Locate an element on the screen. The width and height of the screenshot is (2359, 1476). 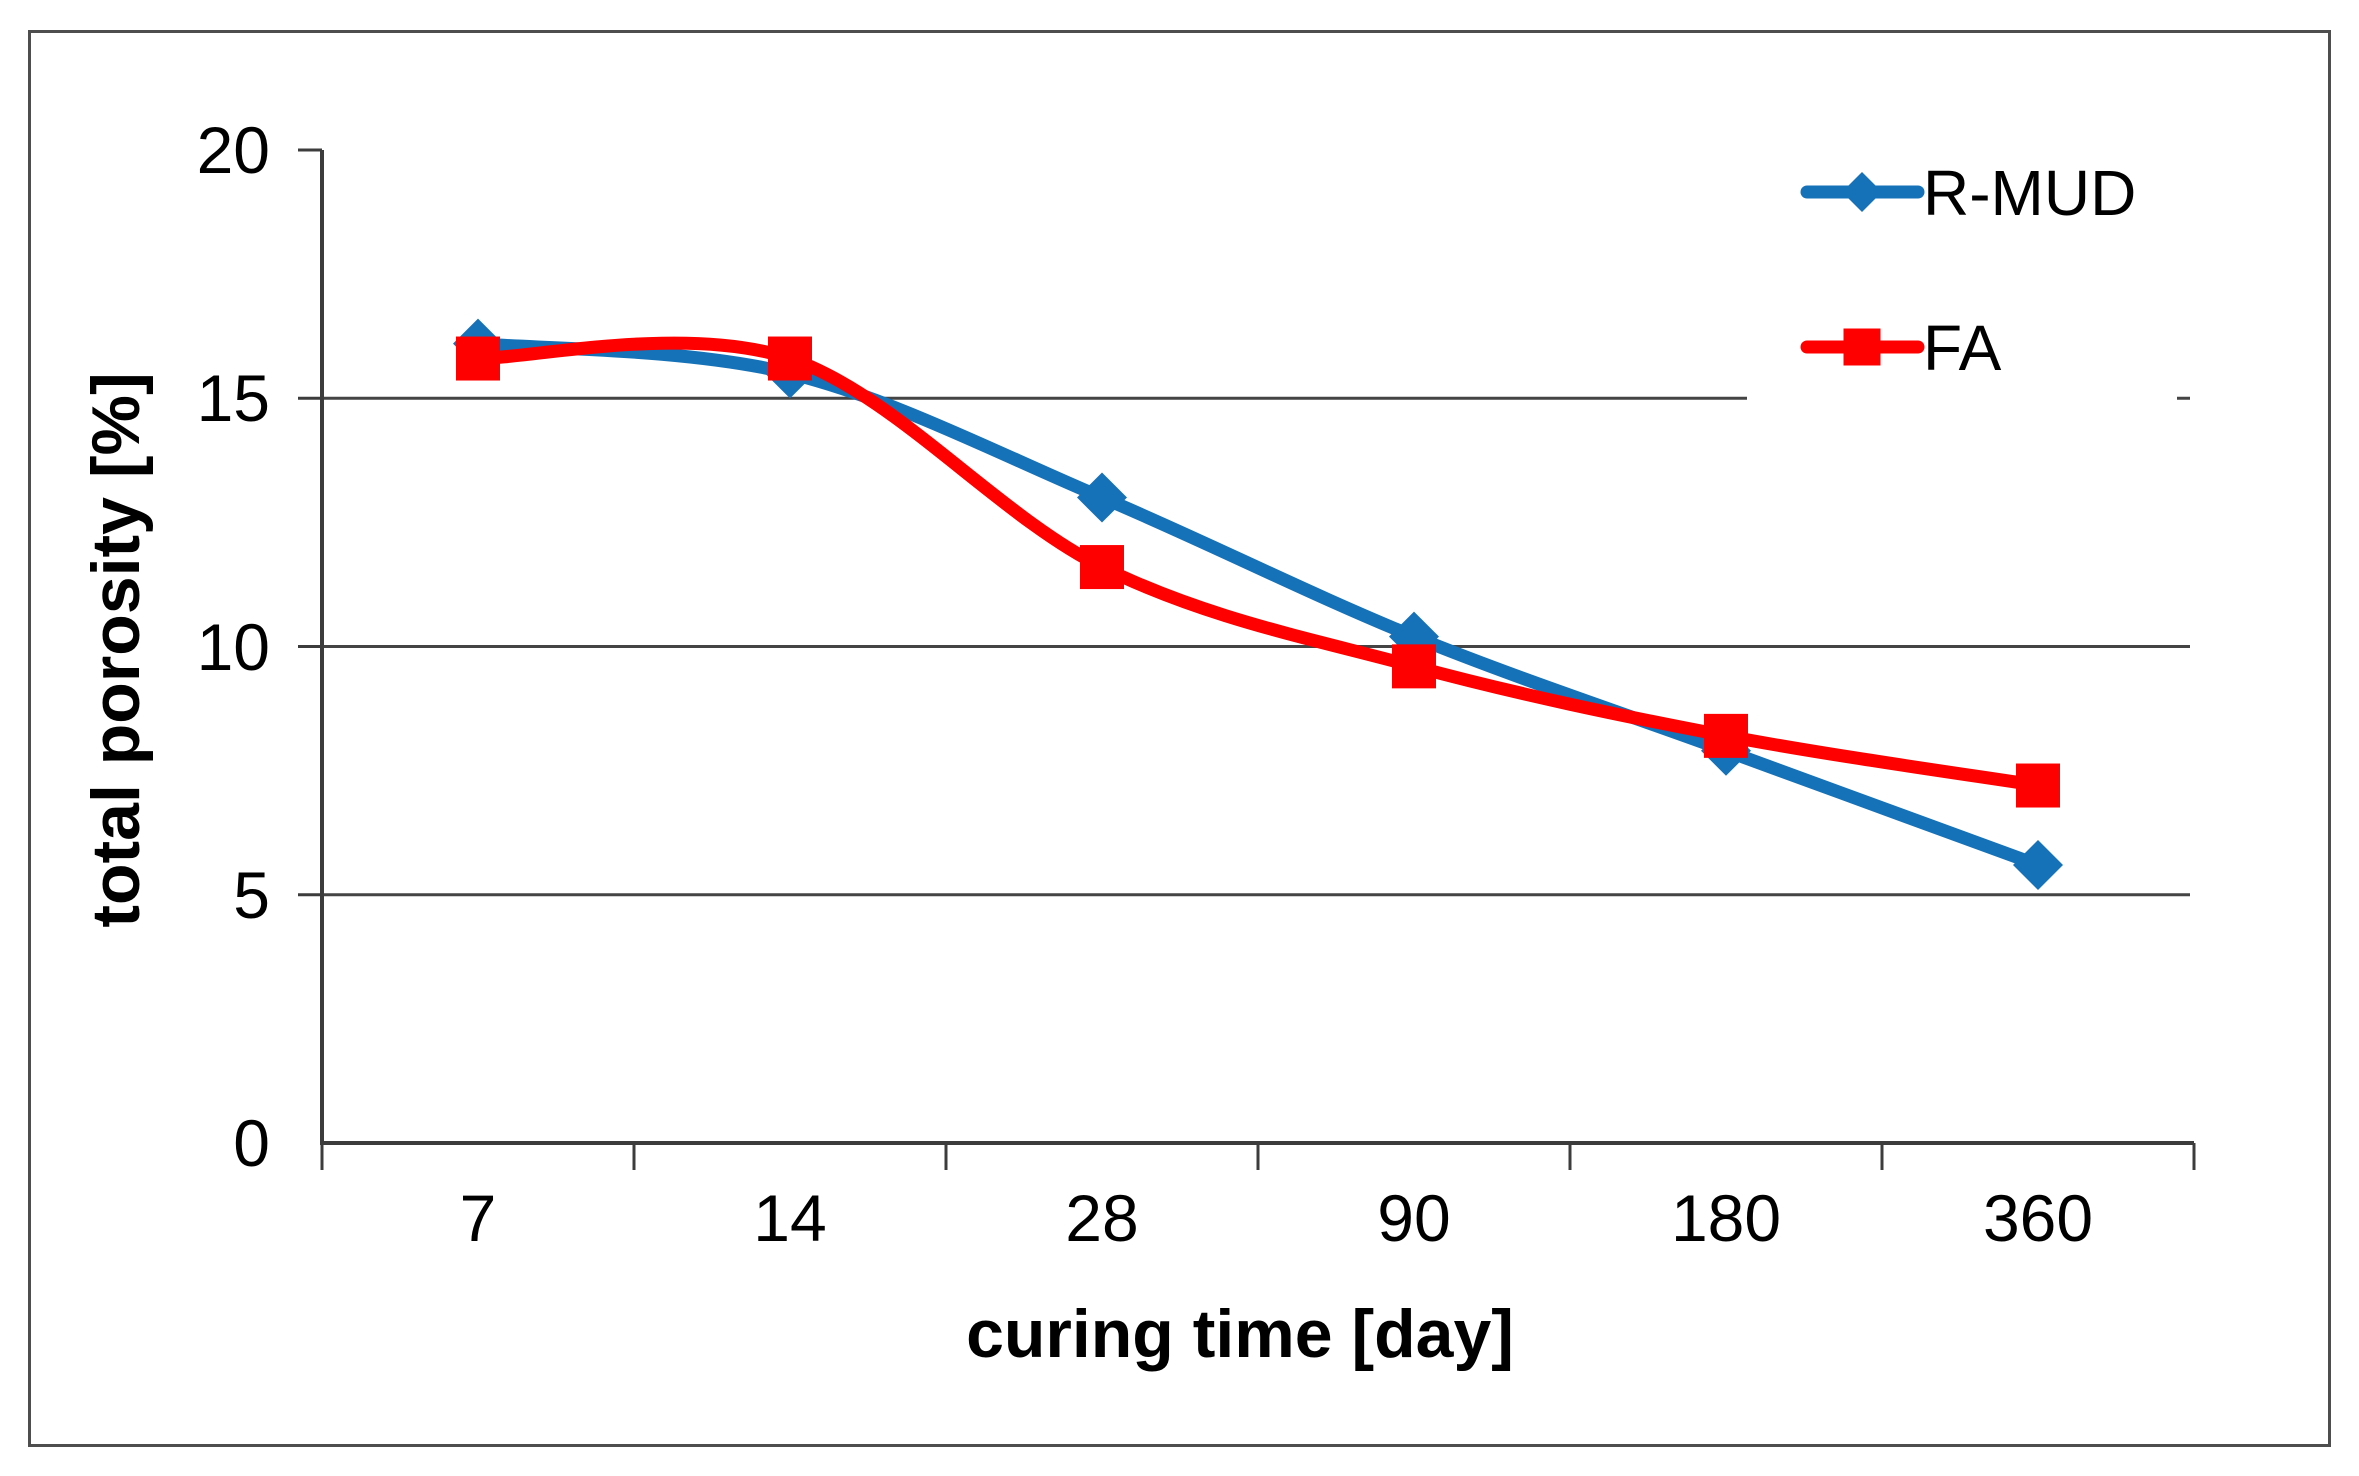
x-tick-label-360: 360 is located at coordinates (2038, 1218).